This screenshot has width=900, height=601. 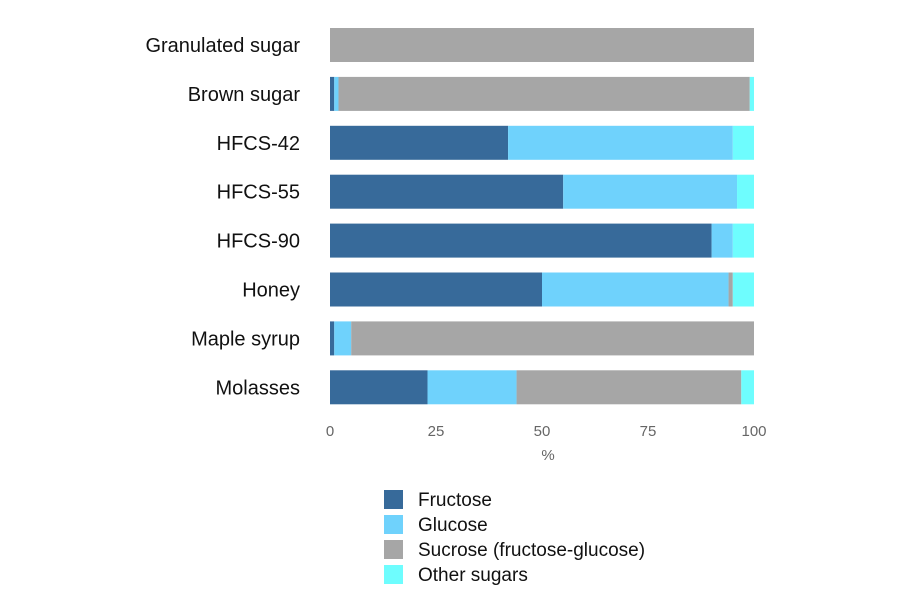 I want to click on category-label: HFCS-90, so click(x=258, y=242).